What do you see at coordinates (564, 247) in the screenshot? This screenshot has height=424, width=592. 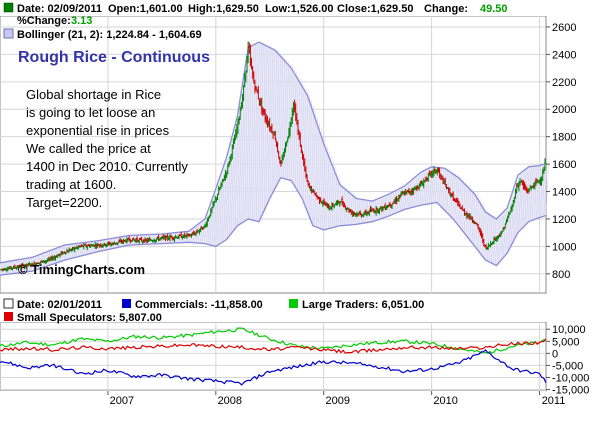 I see `price-y-tick-label: 1000` at bounding box center [564, 247].